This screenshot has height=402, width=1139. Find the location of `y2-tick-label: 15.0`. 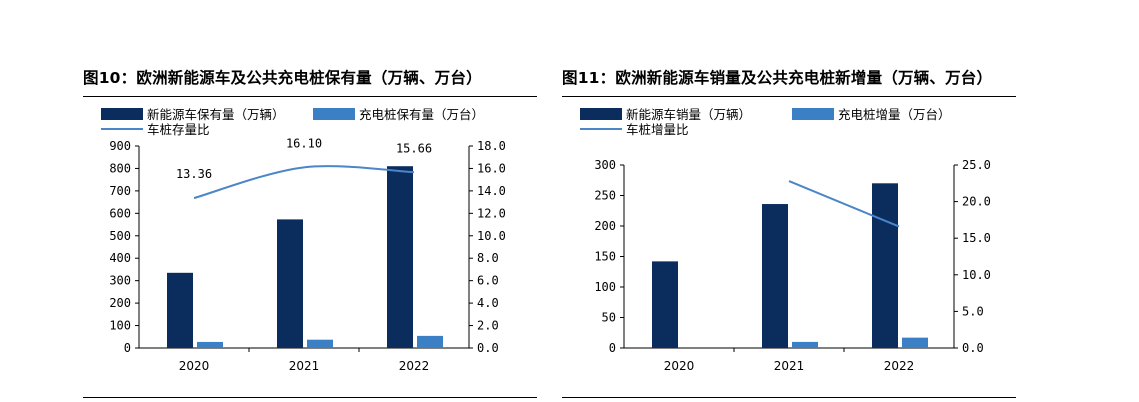

y2-tick-label: 15.0 is located at coordinates (976, 238).